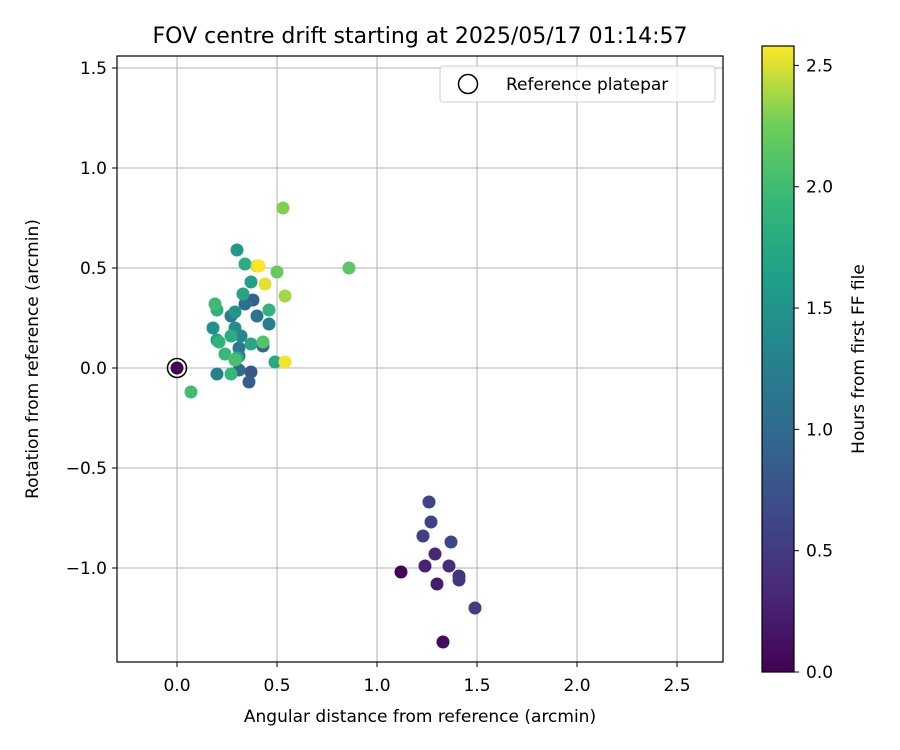 The width and height of the screenshot is (900, 750). Describe the element at coordinates (587, 85) in the screenshot. I see `legend-entry-reference: Reference platepar` at that location.